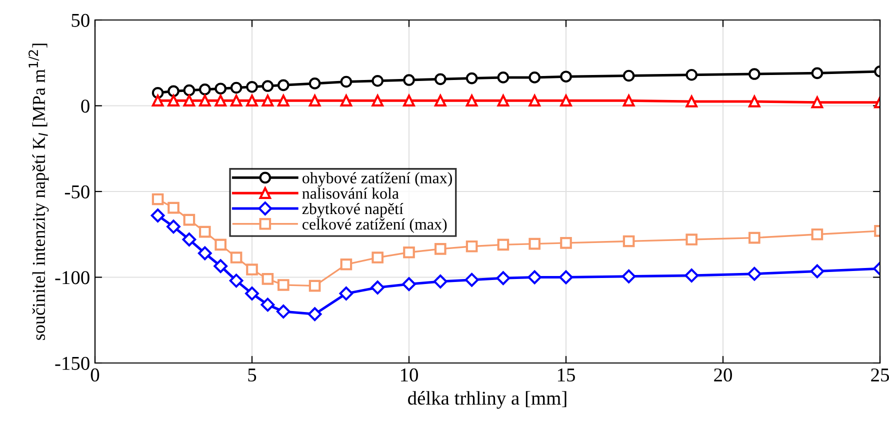 The height and width of the screenshot is (428, 889). Describe the element at coordinates (487, 400) in the screenshot. I see `x-axis-title: délka trhliny a [mm]` at that location.